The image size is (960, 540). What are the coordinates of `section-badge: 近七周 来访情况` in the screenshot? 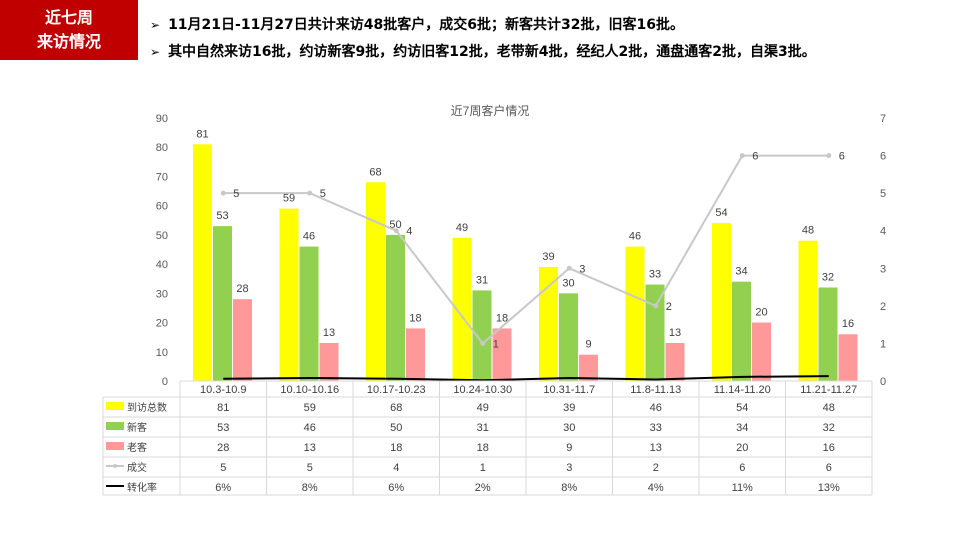 It's located at (69, 30).